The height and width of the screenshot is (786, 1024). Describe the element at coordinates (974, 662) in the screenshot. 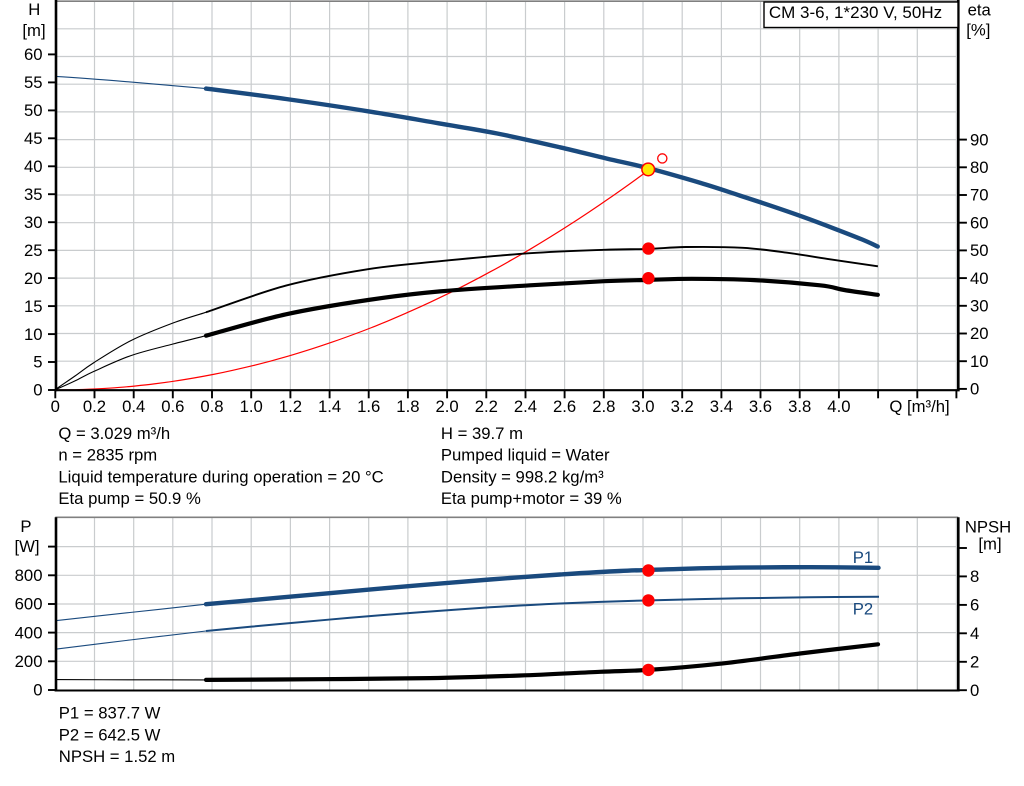

I see `svg-text: 2` at that location.